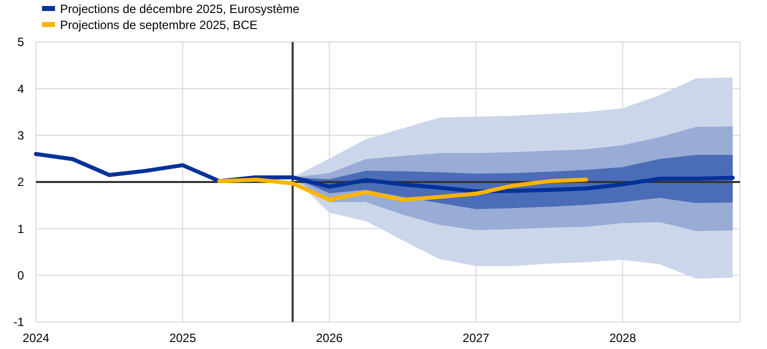  Describe the element at coordinates (20, 42) in the screenshot. I see `y-tick-label: 5` at that location.